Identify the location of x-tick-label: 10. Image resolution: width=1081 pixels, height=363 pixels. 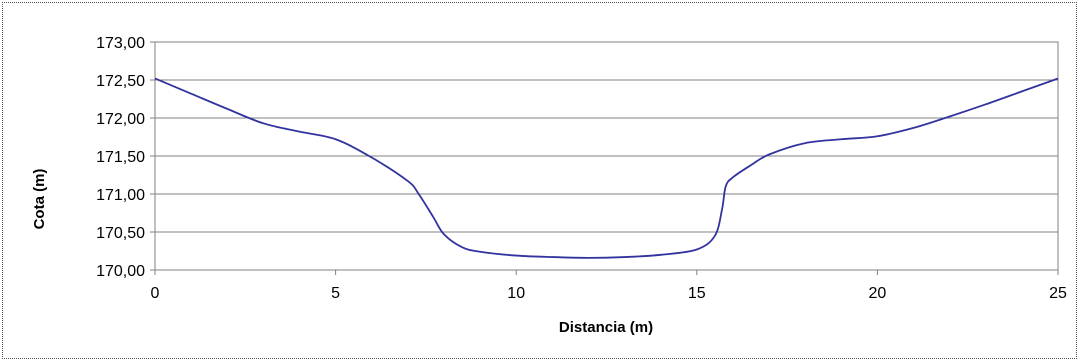
(516, 293).